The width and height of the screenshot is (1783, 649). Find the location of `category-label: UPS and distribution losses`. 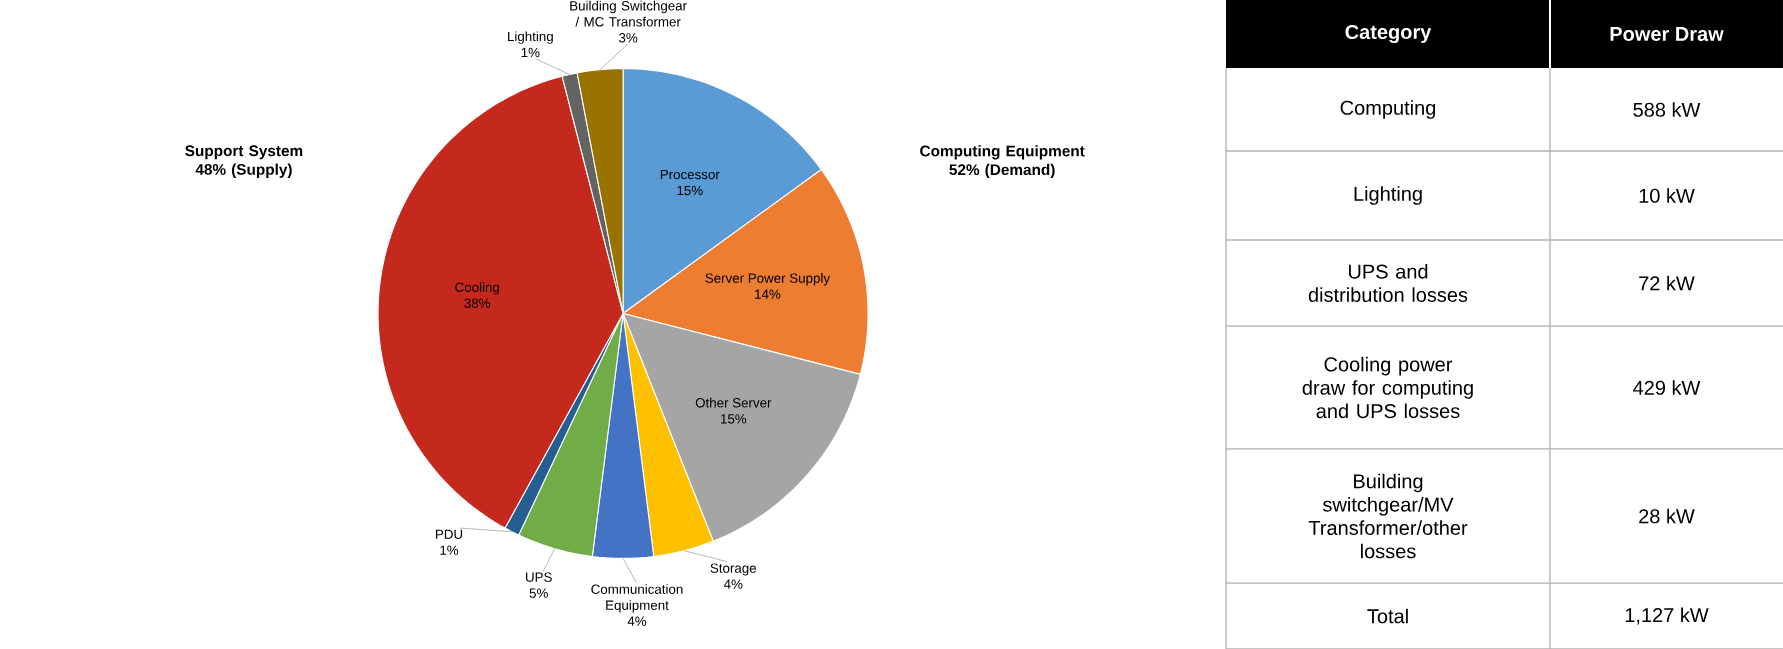

category-label: UPS and distribution losses is located at coordinates (1388, 282).